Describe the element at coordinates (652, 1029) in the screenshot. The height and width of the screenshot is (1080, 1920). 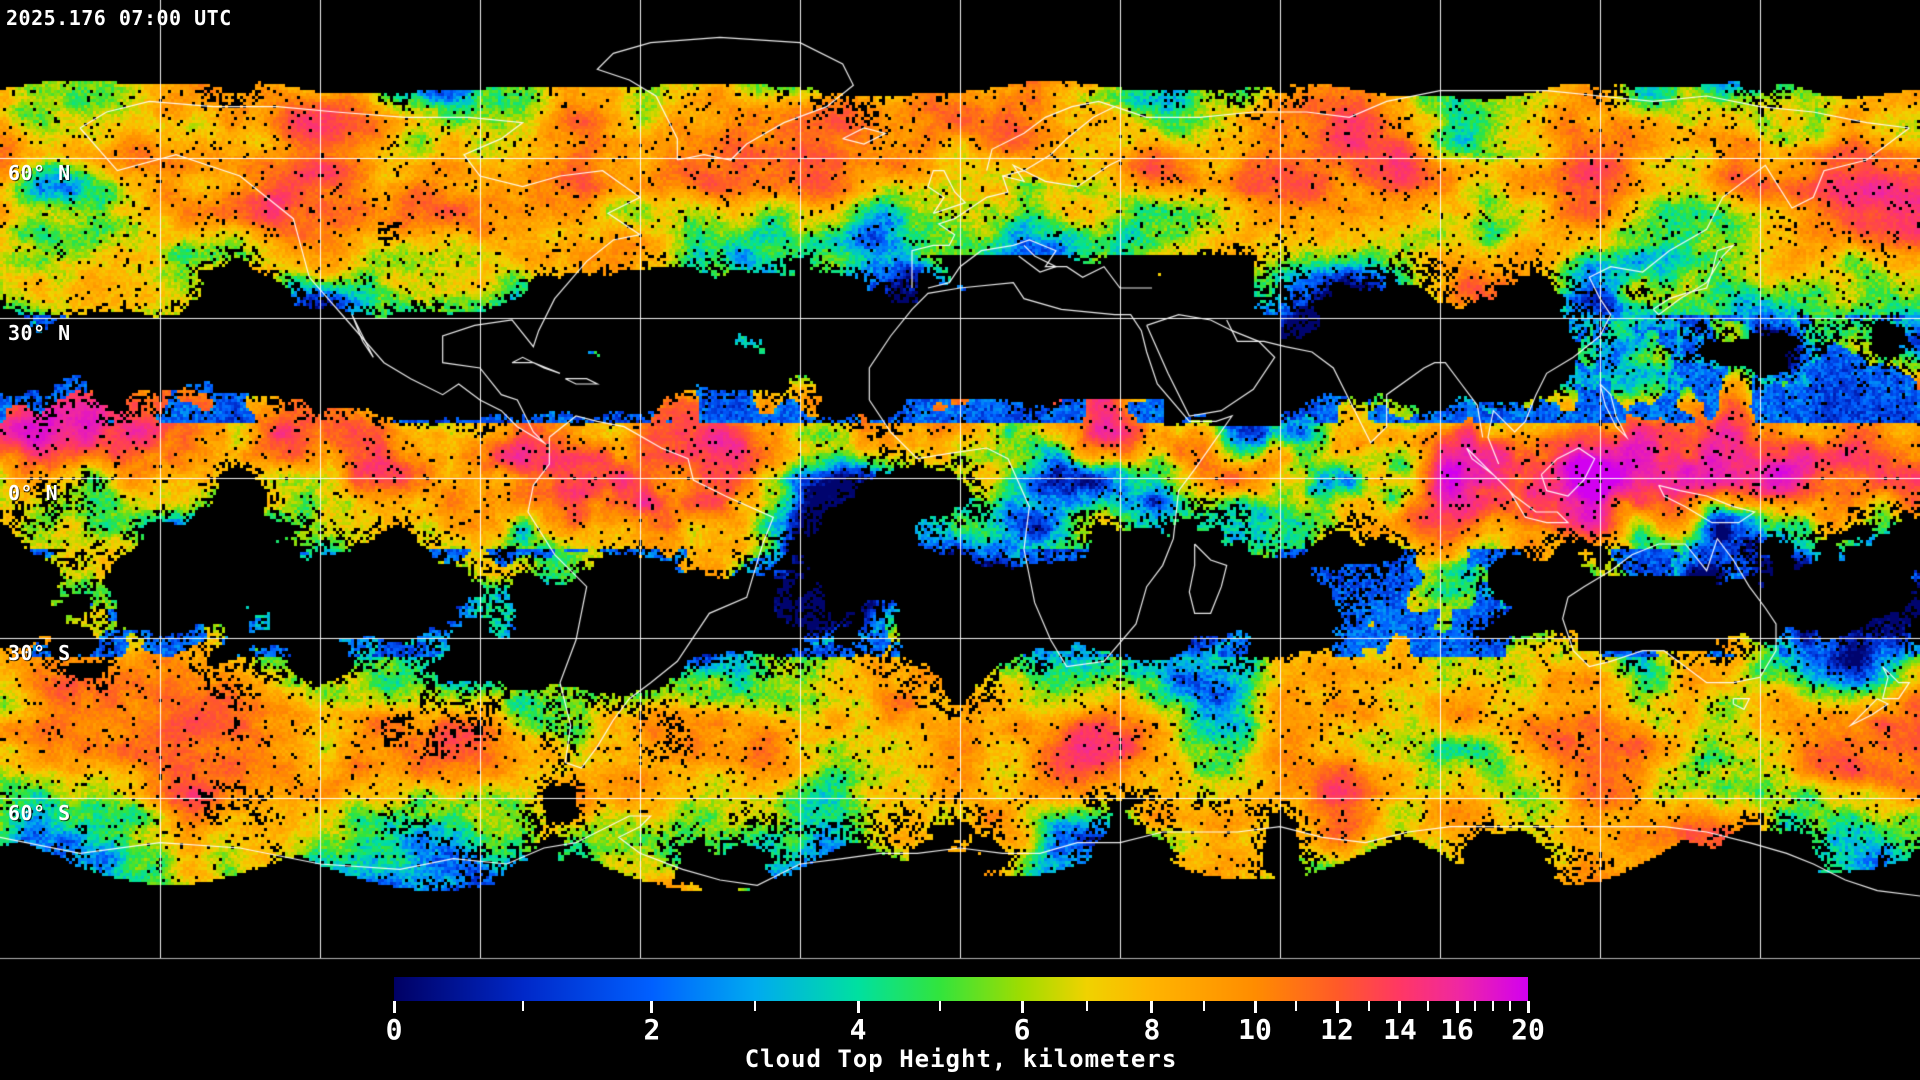
I see `colorbar-tick-label: 2` at that location.